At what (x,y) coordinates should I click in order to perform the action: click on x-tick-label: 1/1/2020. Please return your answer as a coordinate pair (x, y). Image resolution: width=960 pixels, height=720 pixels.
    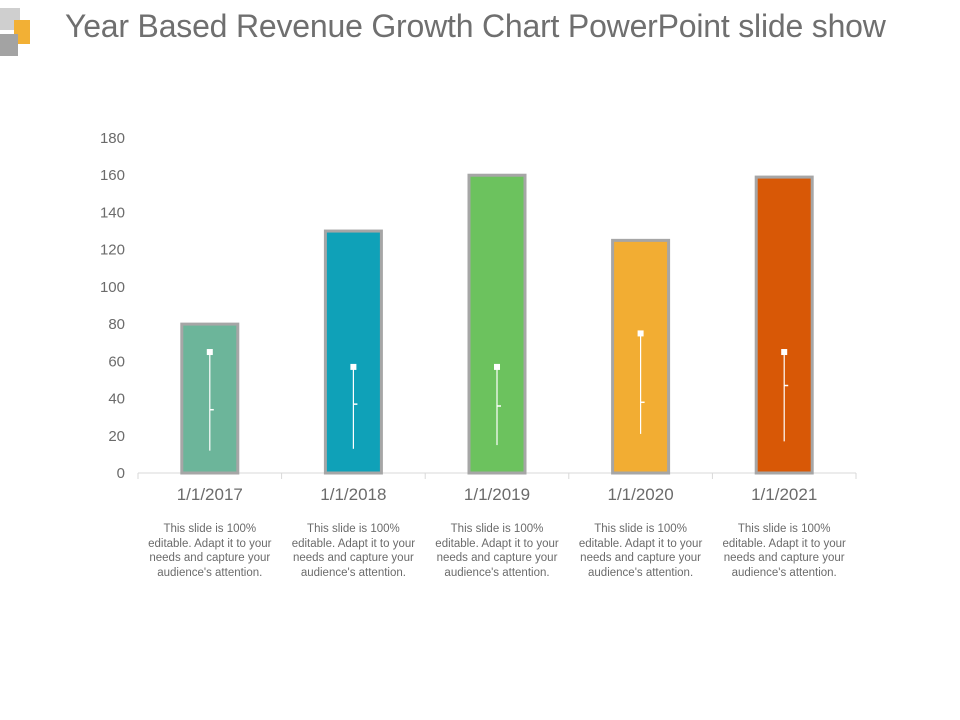
    Looking at the image, I should click on (641, 494).